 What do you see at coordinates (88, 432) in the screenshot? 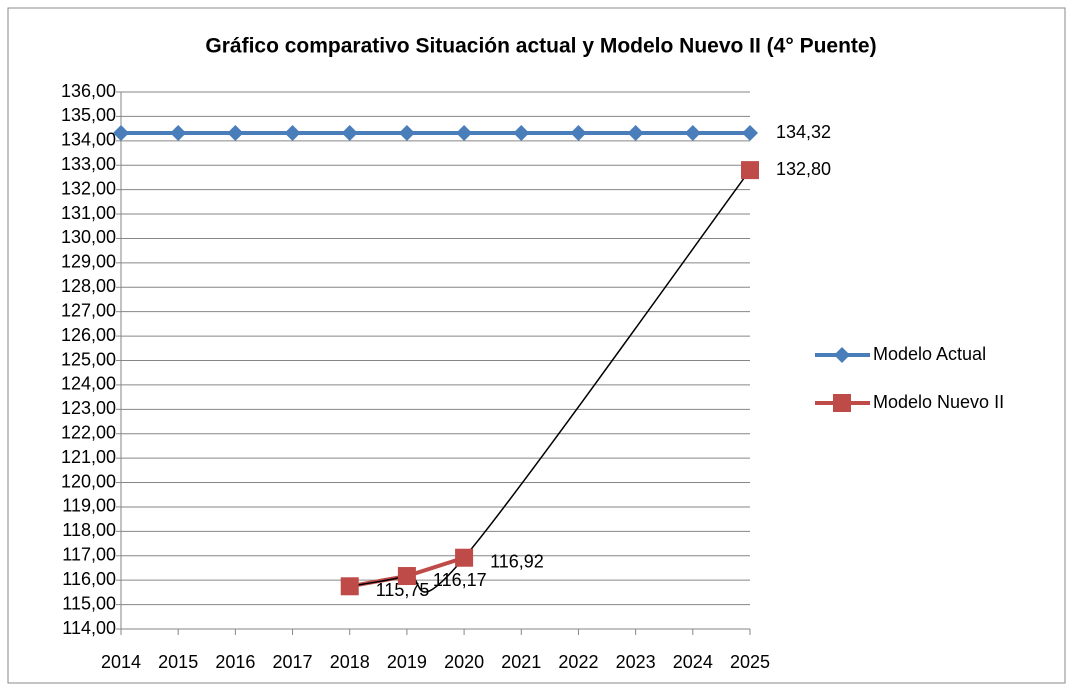
I see `y-tick-label: 122,00` at bounding box center [88, 432].